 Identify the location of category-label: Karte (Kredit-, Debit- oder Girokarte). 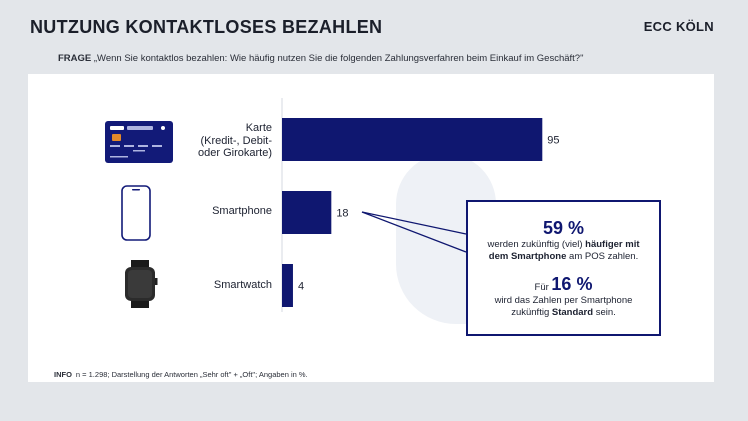
(235, 140).